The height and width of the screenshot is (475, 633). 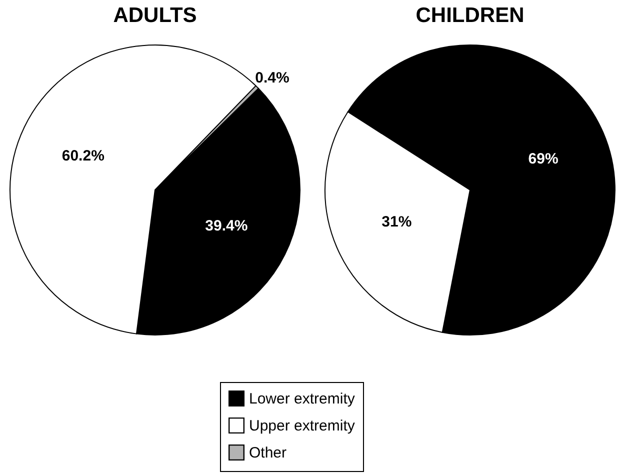 What do you see at coordinates (226, 225) in the screenshot?
I see `data-label: 39.4%` at bounding box center [226, 225].